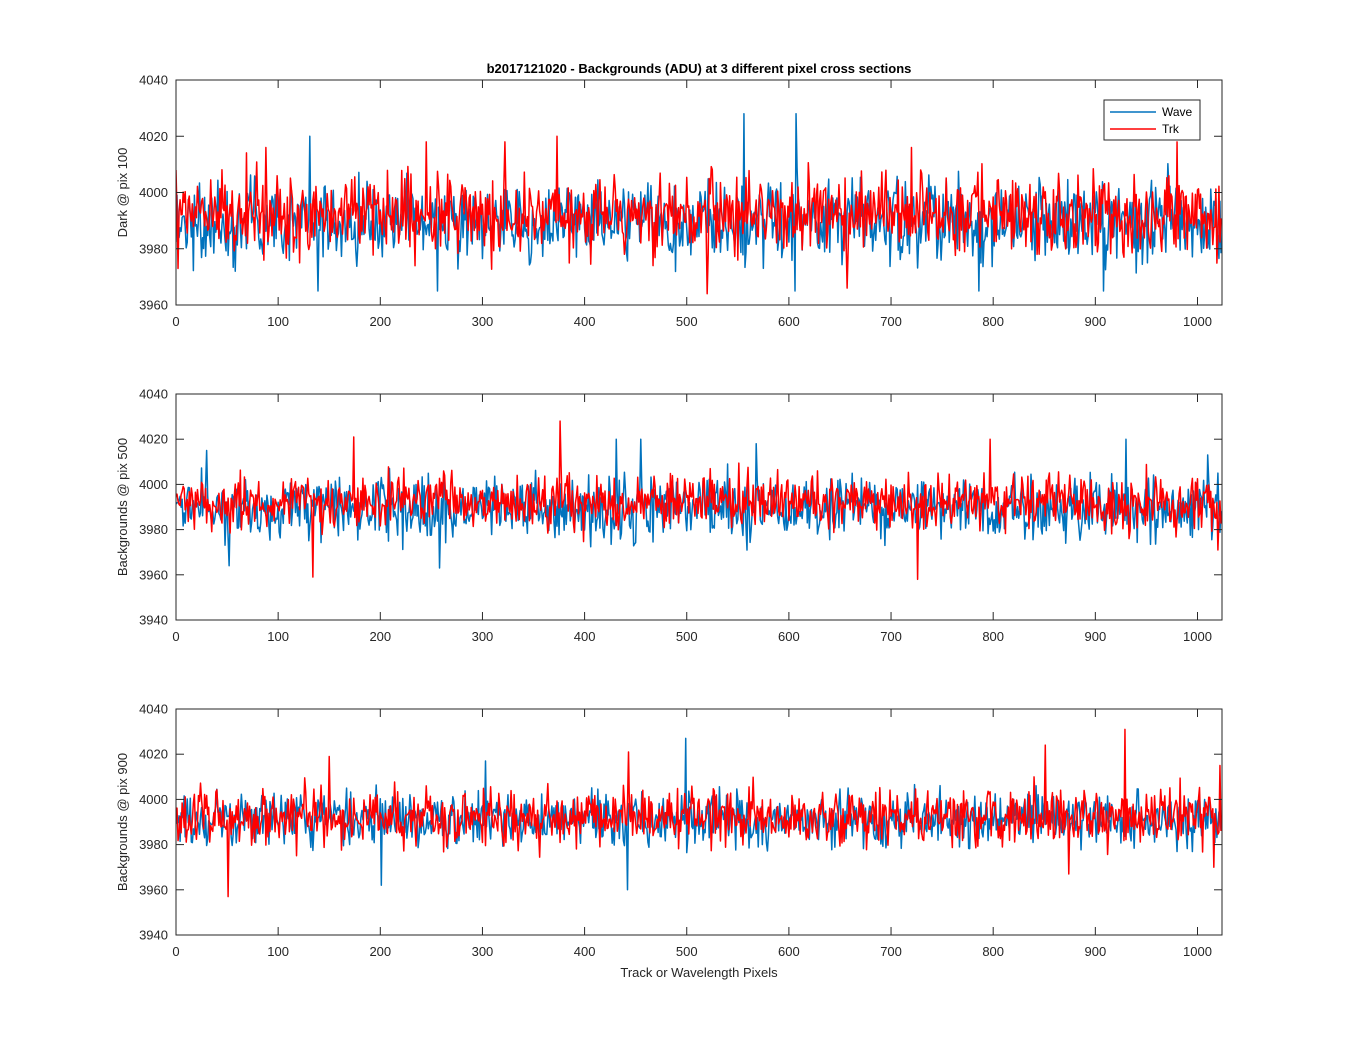  I want to click on legend-label-wave: Wave, so click(1177, 112).